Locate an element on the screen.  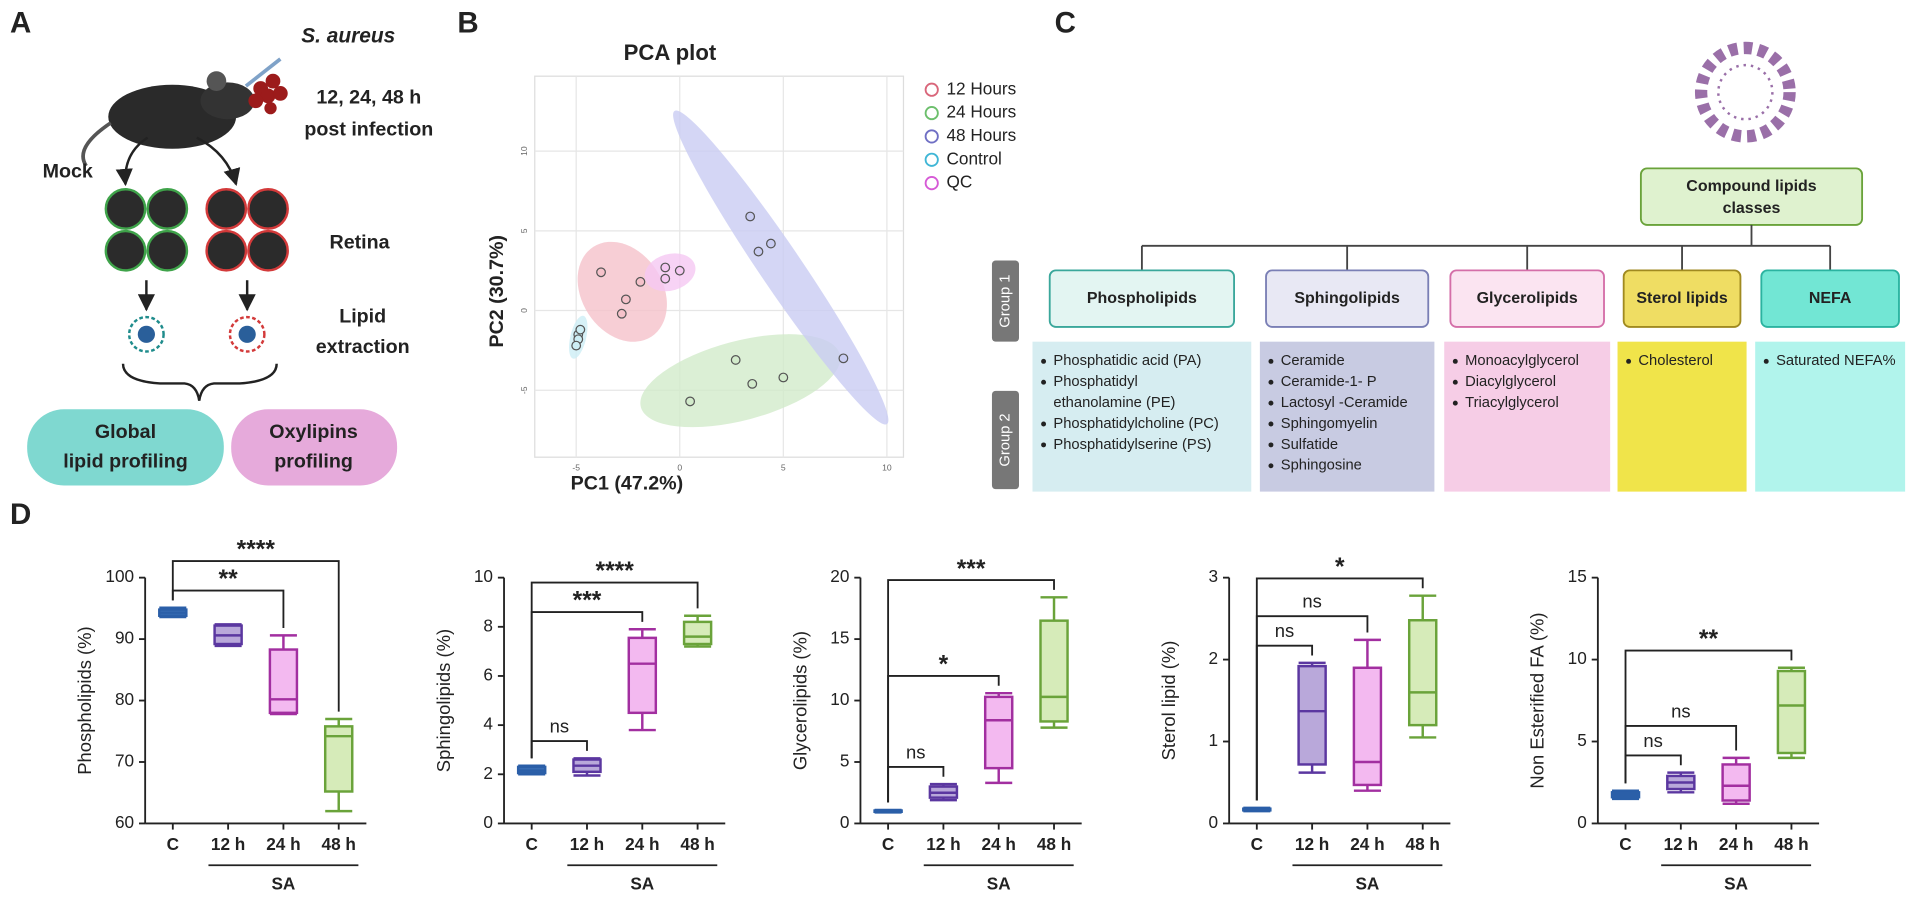
legend-label: 24 Hours is located at coordinates (981, 112).